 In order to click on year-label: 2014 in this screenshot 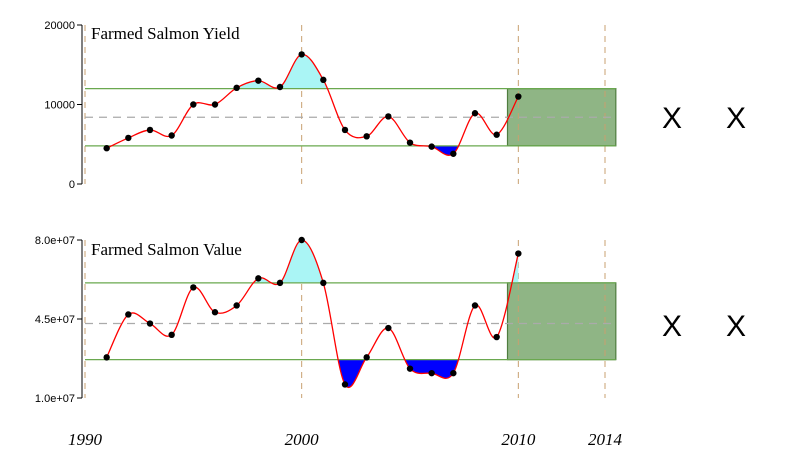, I will do `click(605, 439)`.